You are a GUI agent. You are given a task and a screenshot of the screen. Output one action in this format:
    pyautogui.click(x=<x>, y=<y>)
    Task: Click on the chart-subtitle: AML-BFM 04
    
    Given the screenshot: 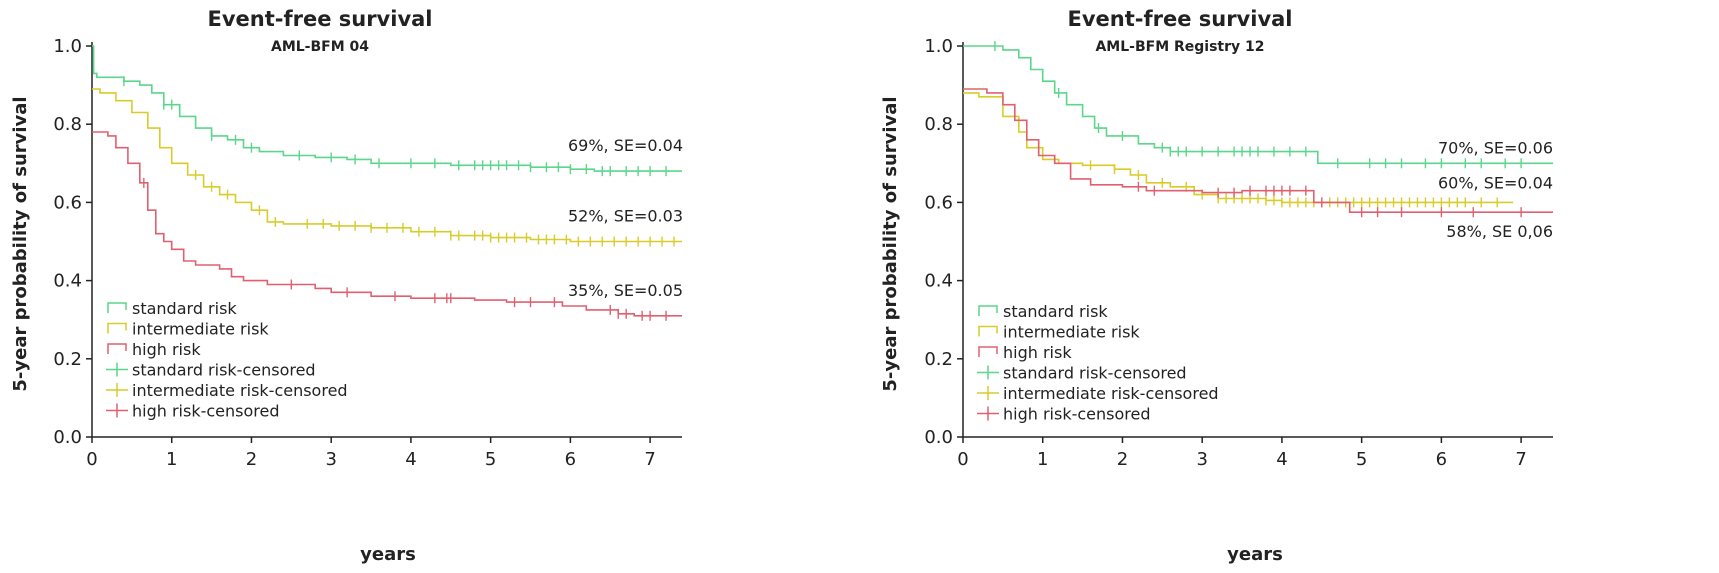 What is the action you would take?
    pyautogui.click(x=320, y=47)
    